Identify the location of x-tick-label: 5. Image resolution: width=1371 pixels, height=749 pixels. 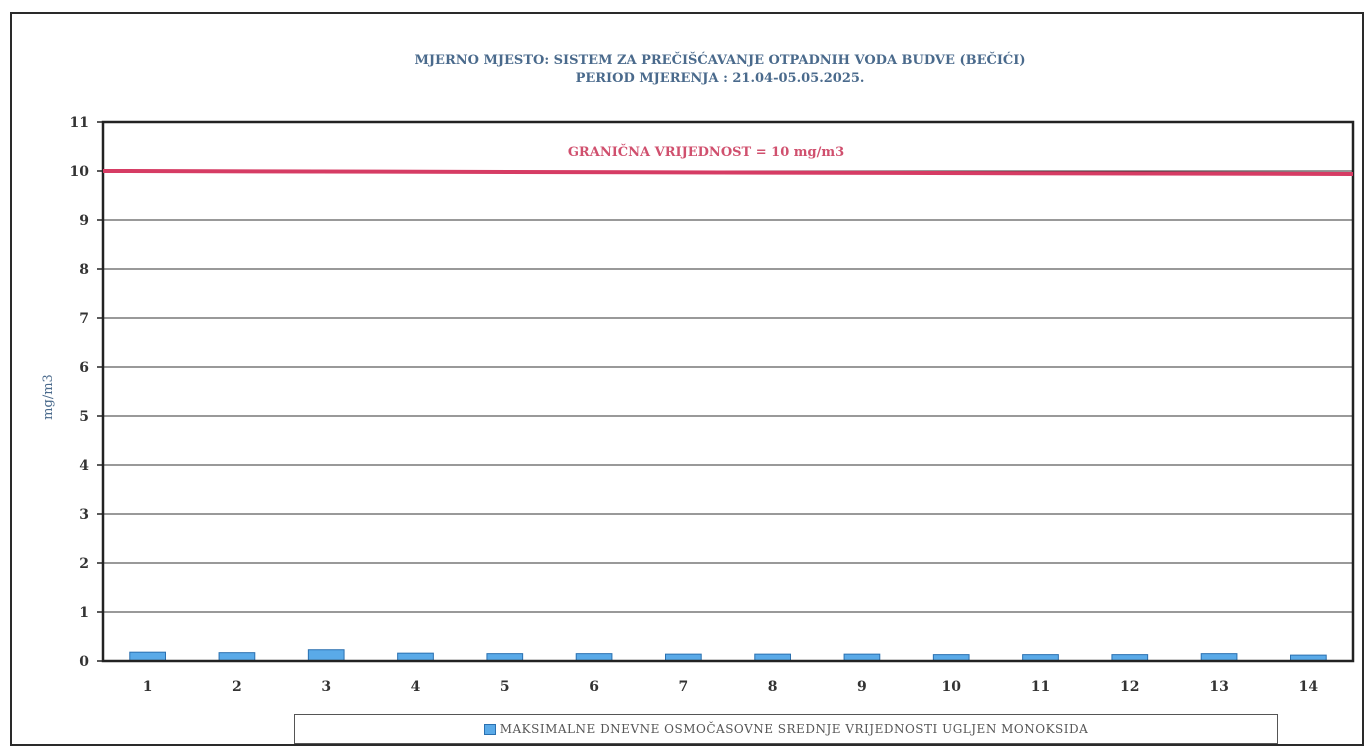
(505, 687).